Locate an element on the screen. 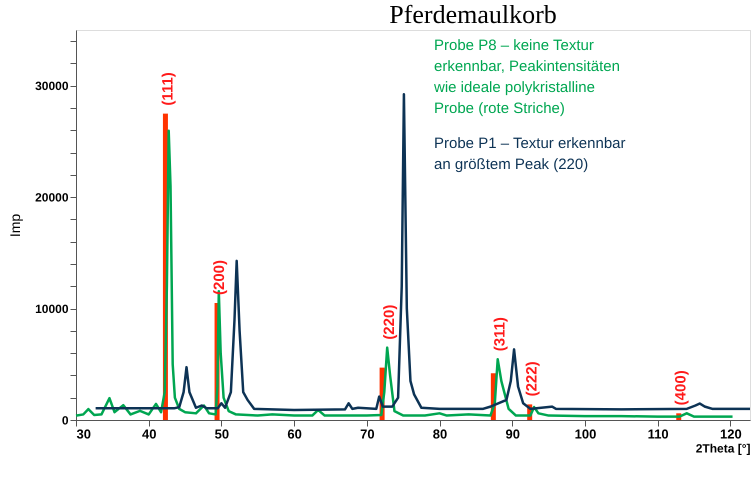 Image resolution: width=754 pixels, height=482 pixels. x-tick-label: 110 is located at coordinates (658, 434).